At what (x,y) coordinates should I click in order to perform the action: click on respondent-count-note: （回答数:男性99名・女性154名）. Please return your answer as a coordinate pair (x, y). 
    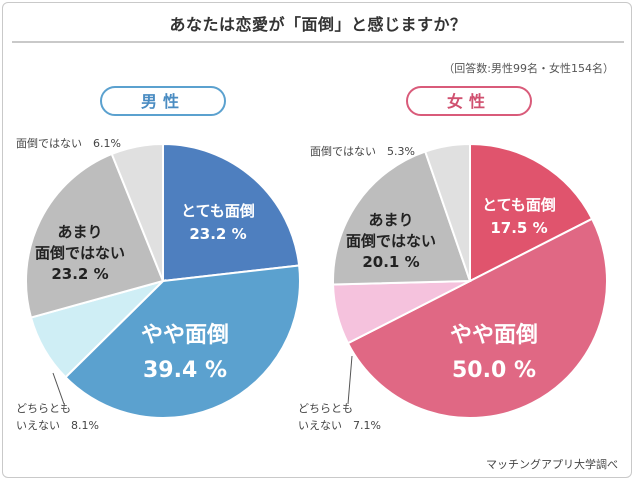
    Looking at the image, I should click on (528, 68).